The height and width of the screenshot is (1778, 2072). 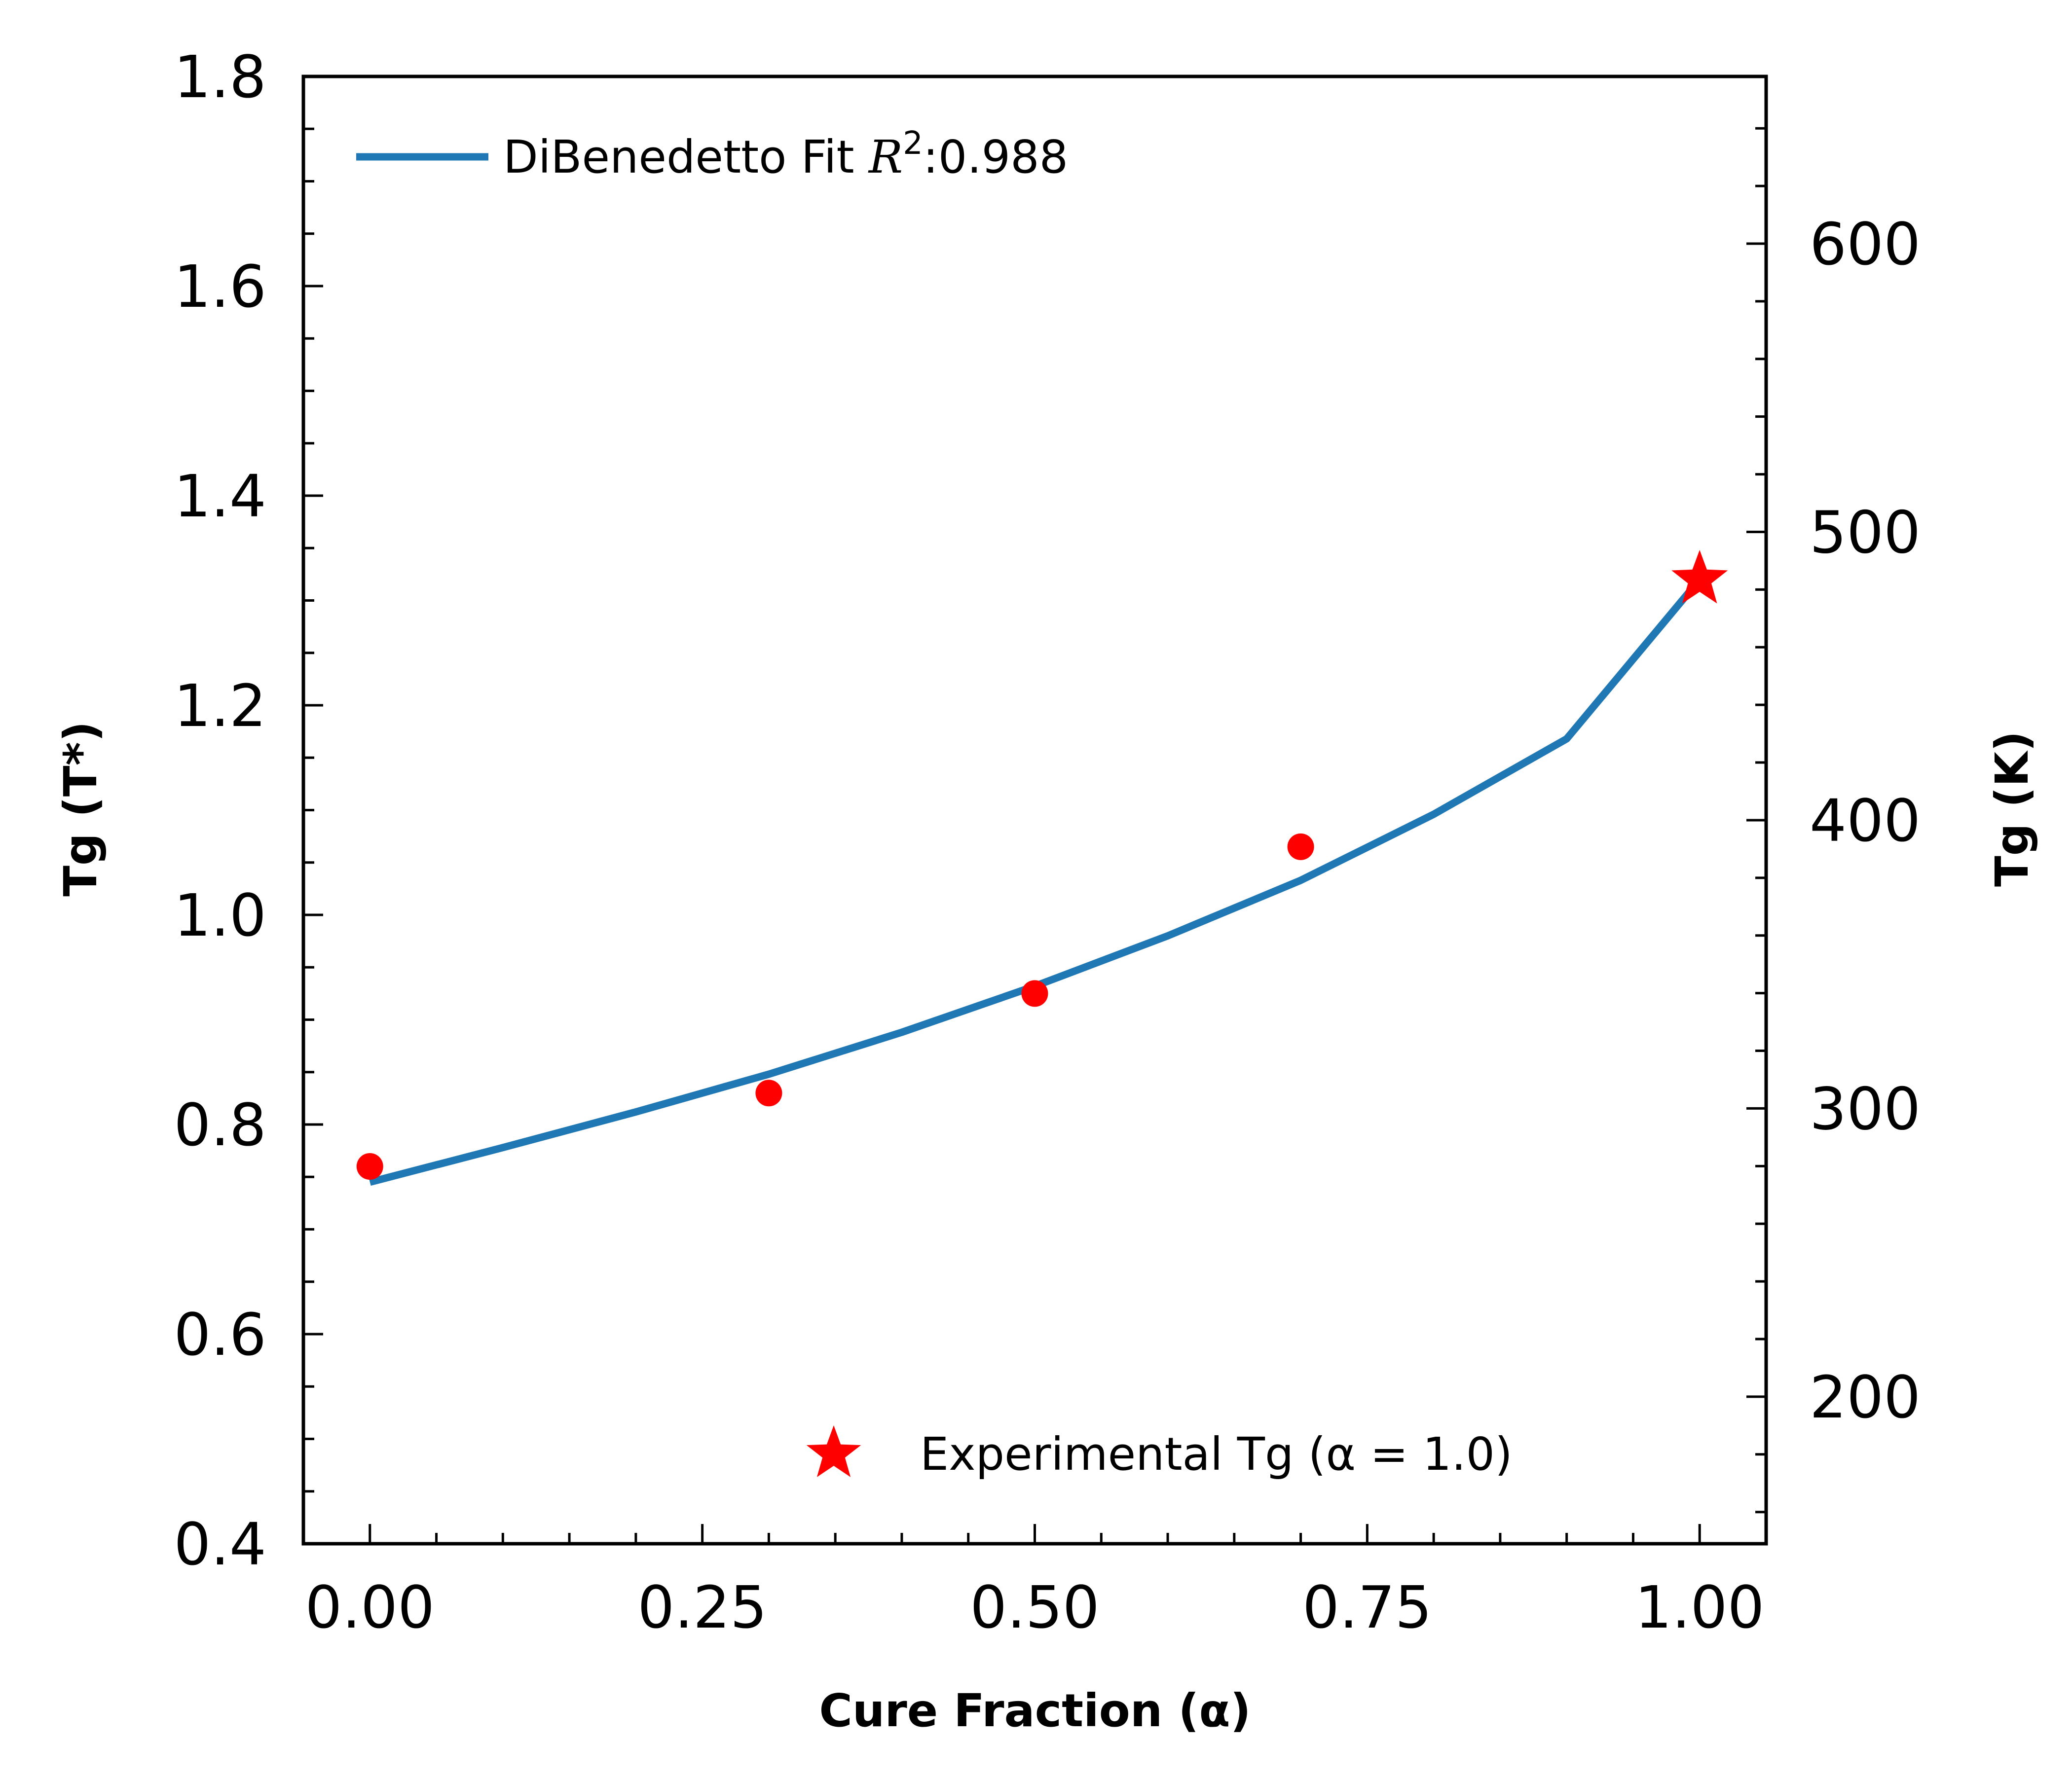 I want to click on y-tick-label: 1.8, so click(x=220, y=77).